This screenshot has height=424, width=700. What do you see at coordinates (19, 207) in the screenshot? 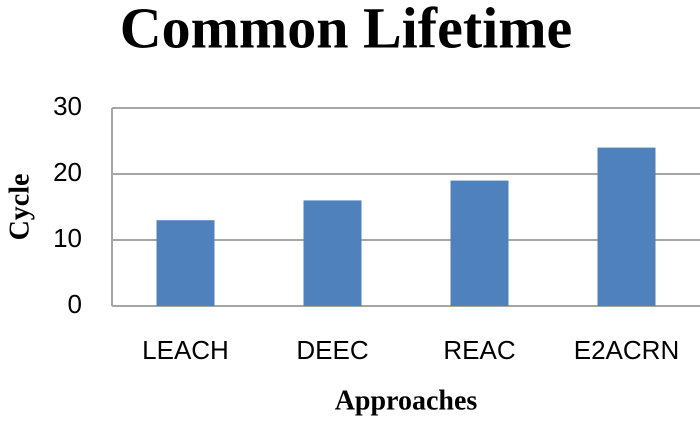
I see `y-axis-label: Cycle` at bounding box center [19, 207].